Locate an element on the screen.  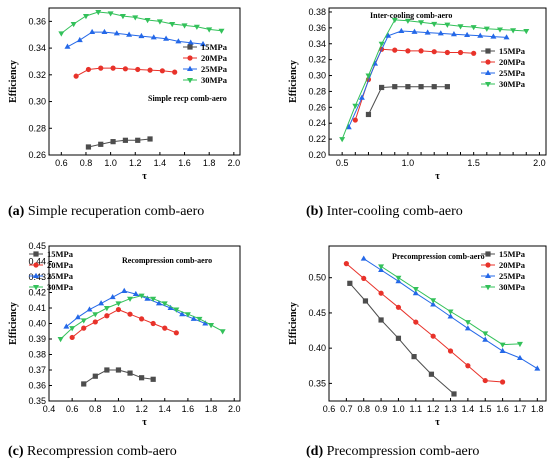
legend-label: 15MPa is located at coordinates (512, 254).